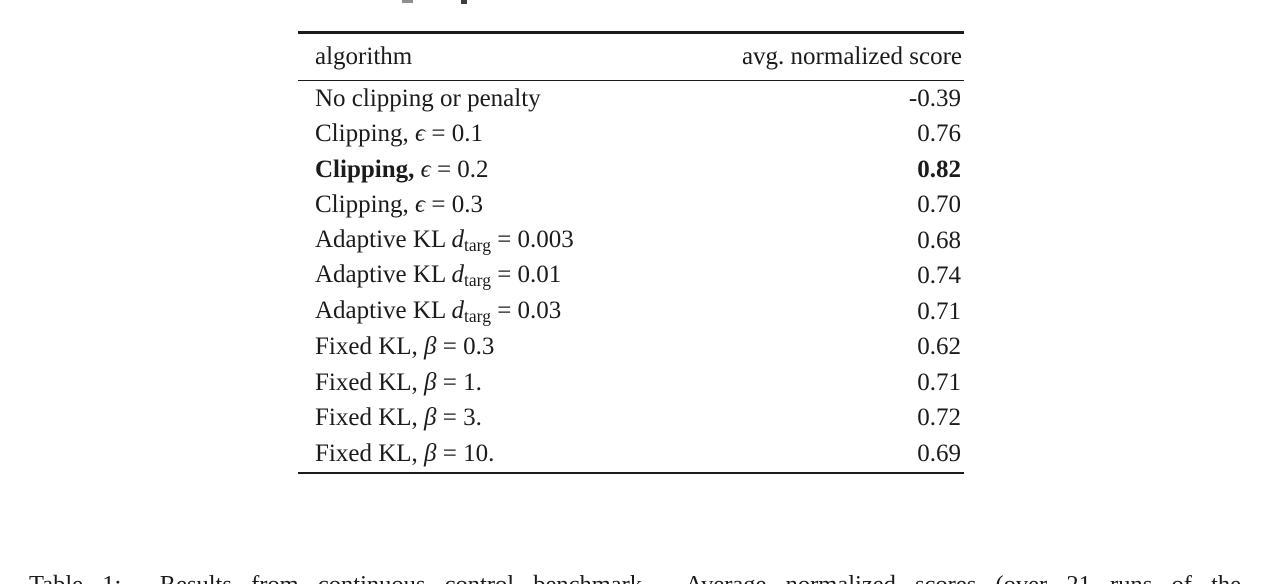 The height and width of the screenshot is (584, 1268). What do you see at coordinates (851, 56) in the screenshot?
I see `column-header-score: avg. normalized score` at bounding box center [851, 56].